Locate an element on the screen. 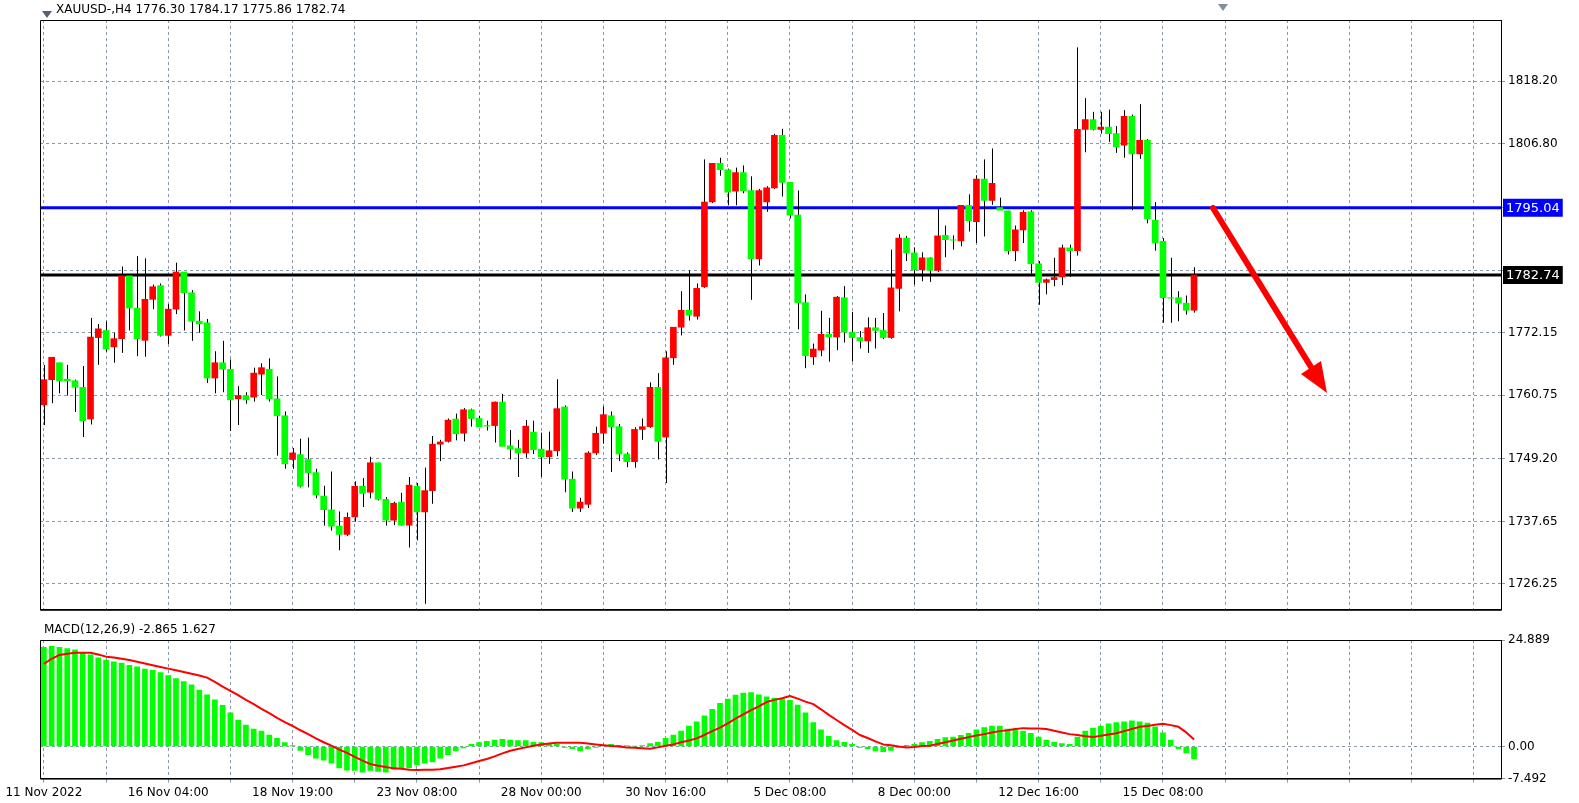  y-tick-label: 1760.75 is located at coordinates (1533, 394).